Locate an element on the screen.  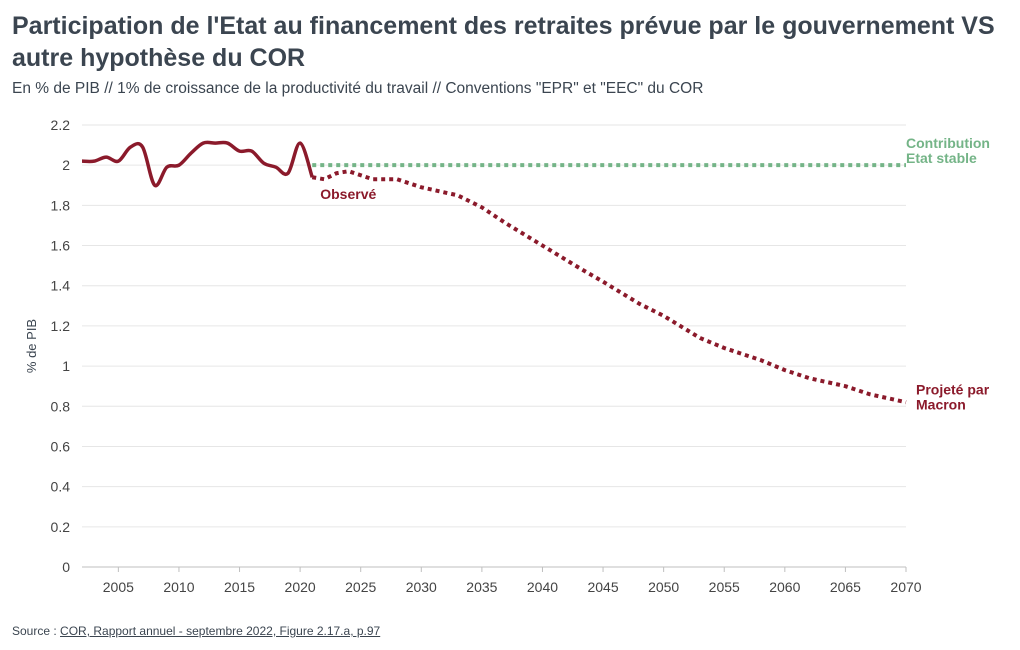
y-tick-label: 1.8 is located at coordinates (61, 205).